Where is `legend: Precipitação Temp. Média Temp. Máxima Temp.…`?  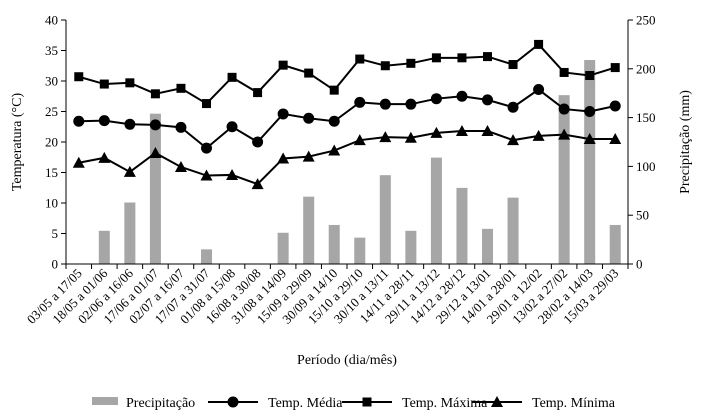 legend: Precipitação Temp. Média Temp. Máxima Temp.… is located at coordinates (354, 403).